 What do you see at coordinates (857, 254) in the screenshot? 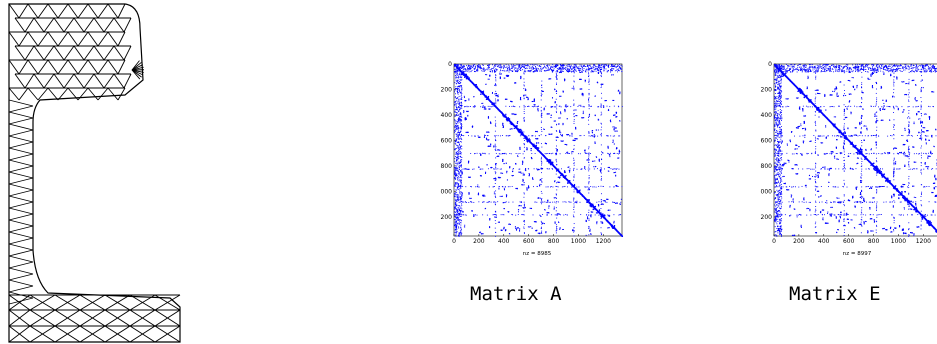
I see `nz-label-e: nz = 8997` at bounding box center [857, 254].